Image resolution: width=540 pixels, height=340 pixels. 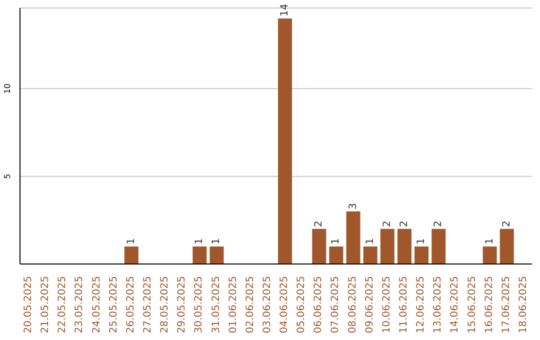 I want to click on x-tick-label: 24.05.2025, so click(x=96, y=305).